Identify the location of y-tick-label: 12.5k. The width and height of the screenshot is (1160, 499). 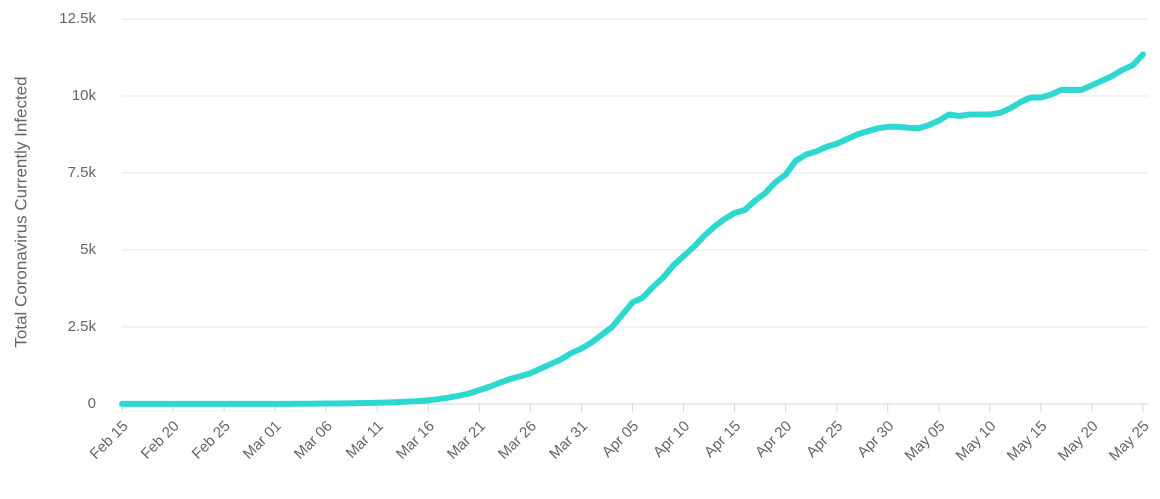
(77, 18).